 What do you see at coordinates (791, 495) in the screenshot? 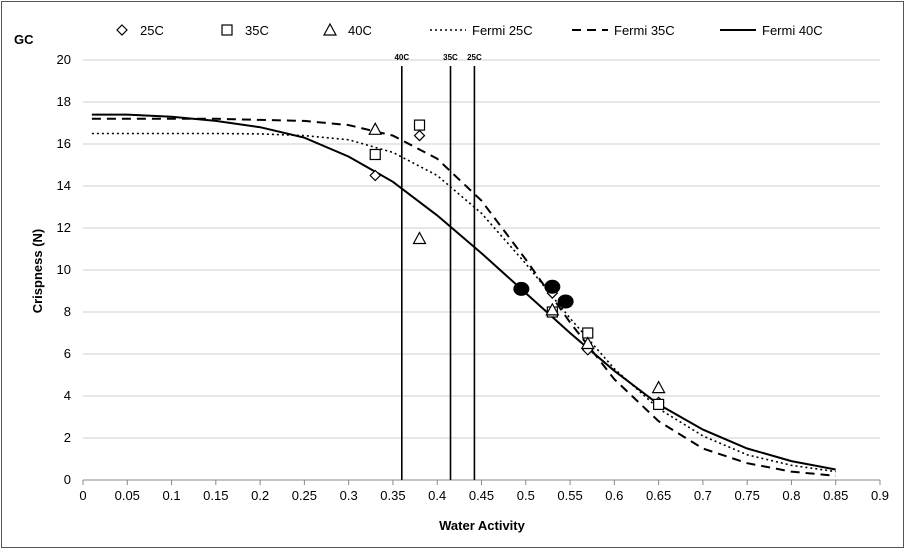
I see `x-tick-label: 0.8` at bounding box center [791, 495].